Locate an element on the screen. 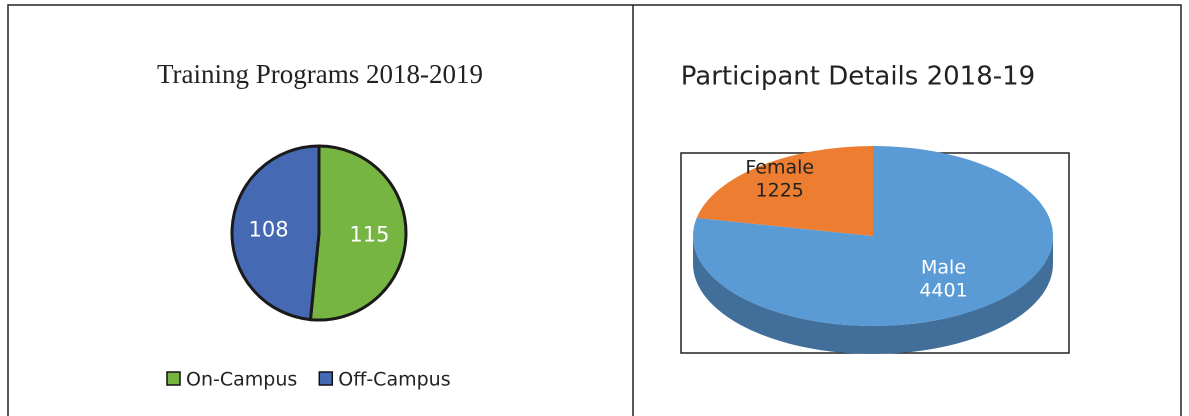  data-label: 1225 is located at coordinates (780, 190).